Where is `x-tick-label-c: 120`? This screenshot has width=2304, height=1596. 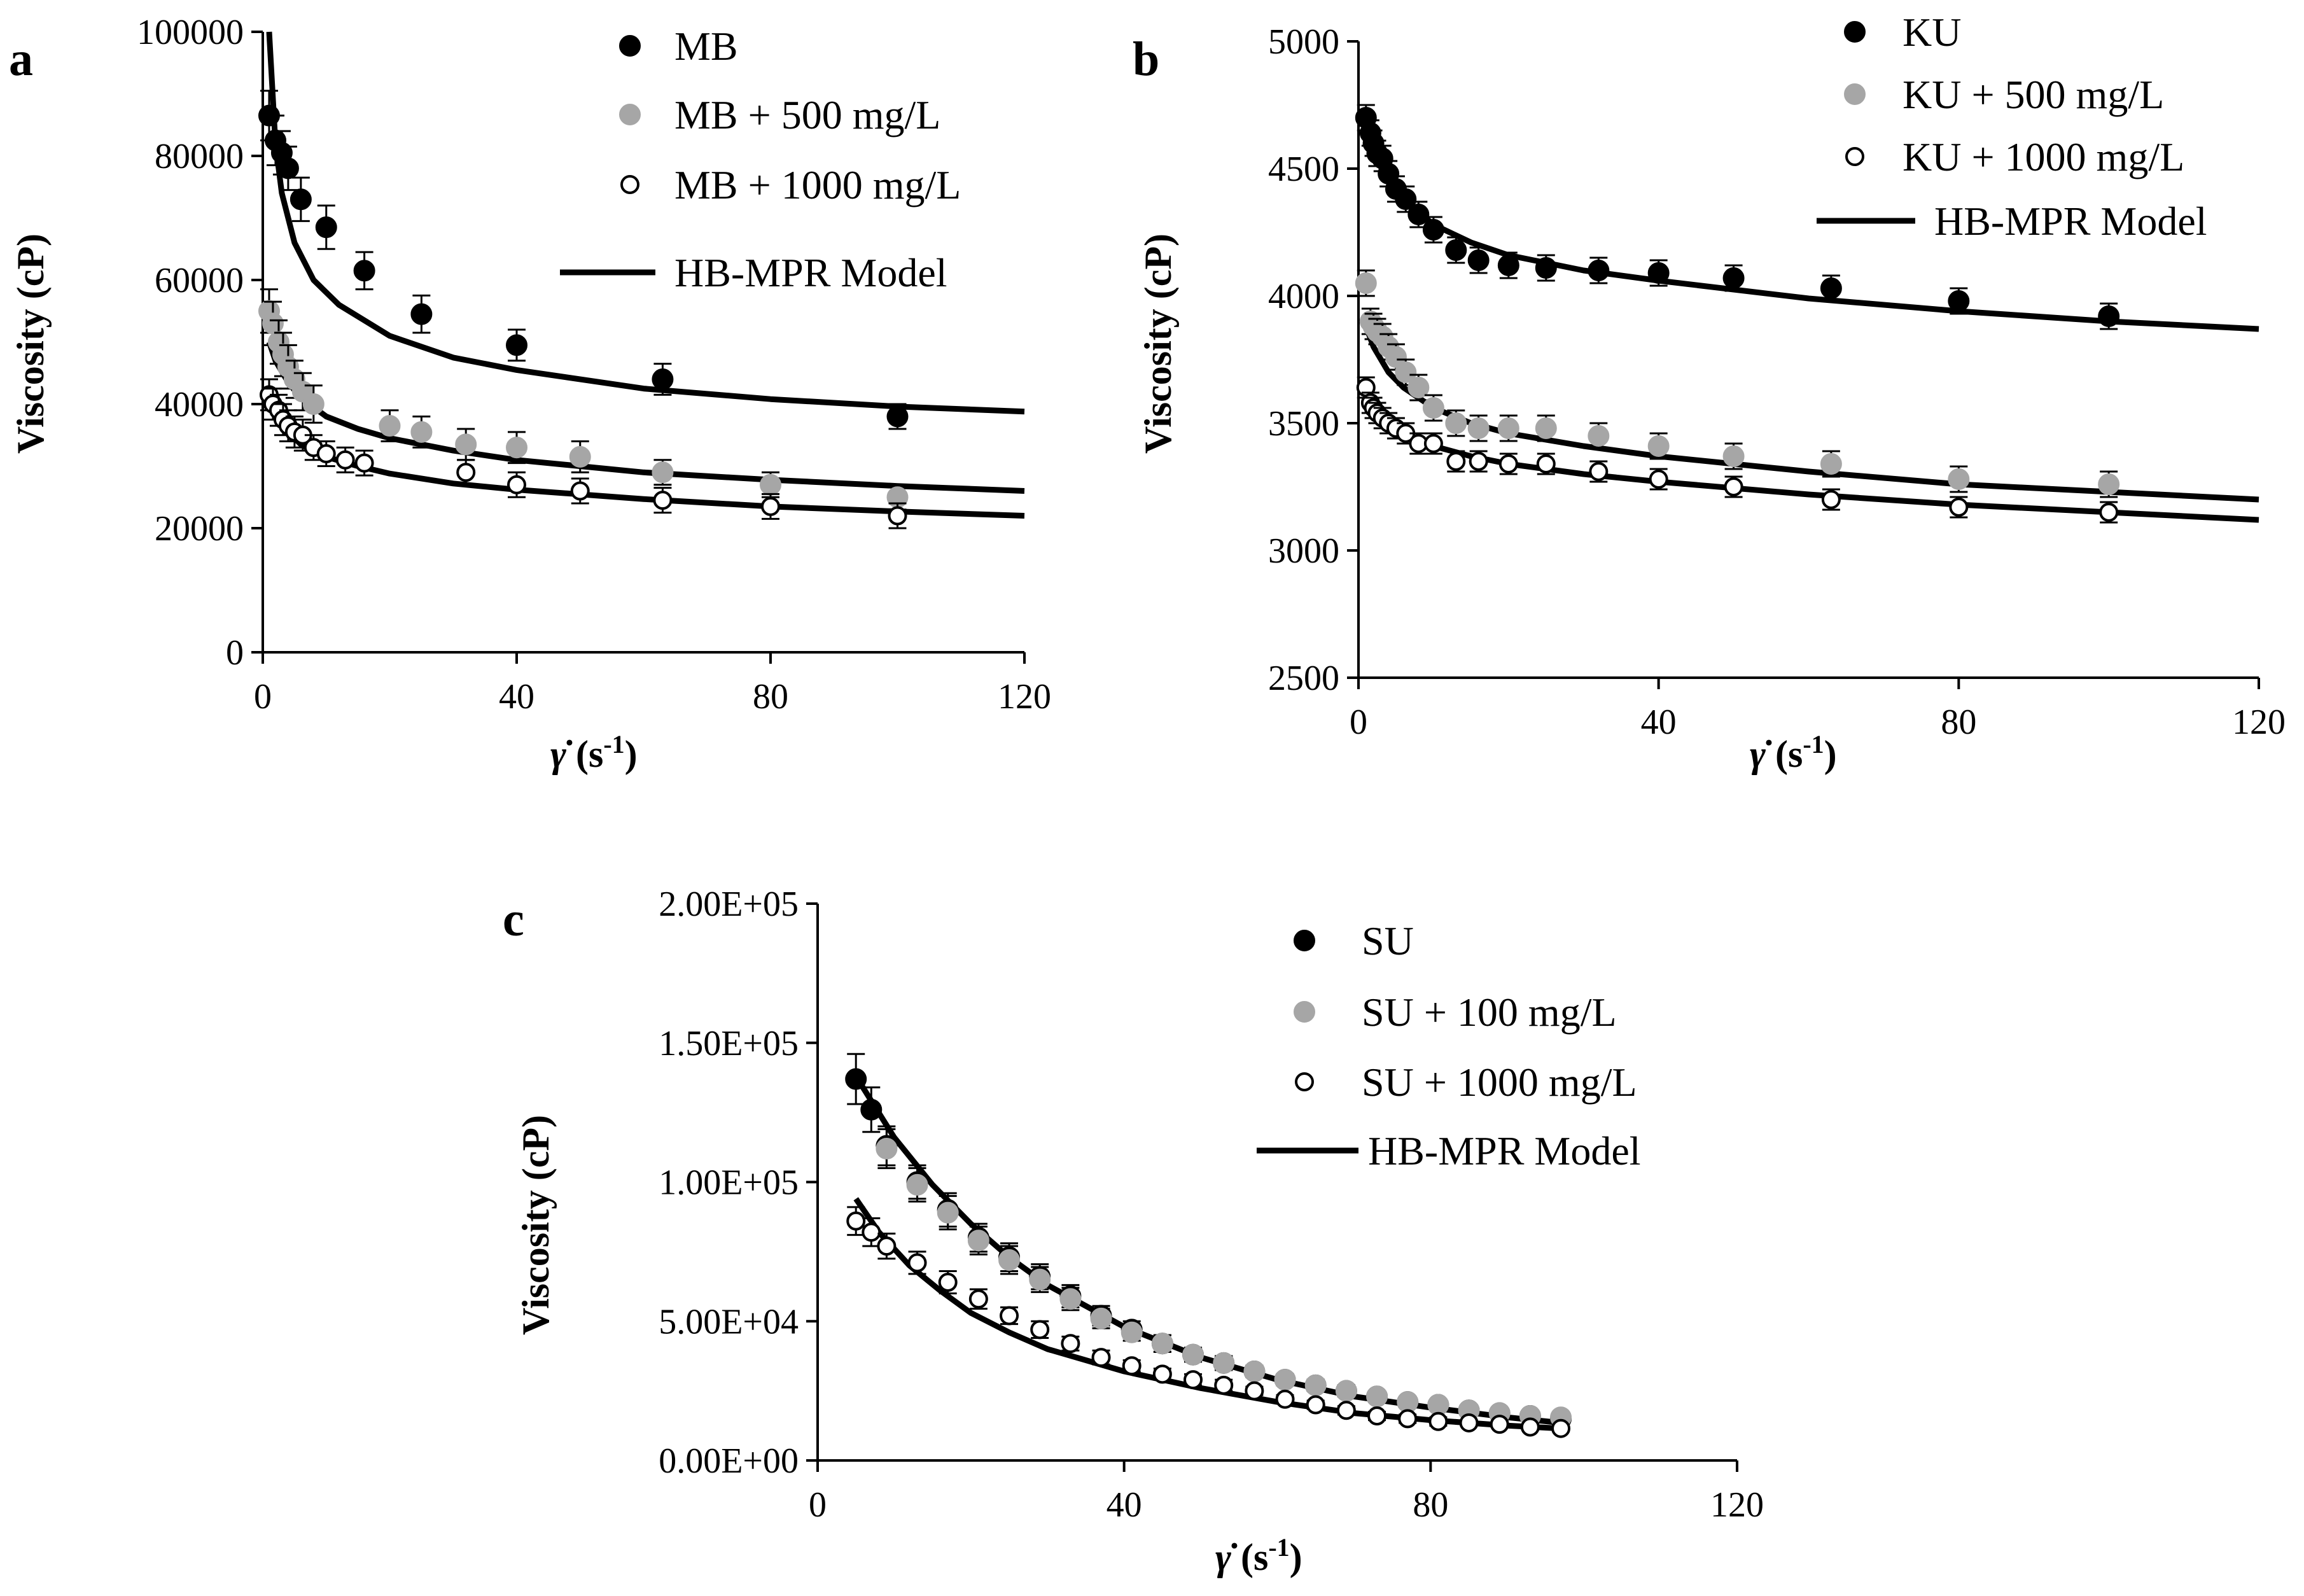
x-tick-label-c: 120 is located at coordinates (1737, 1505).